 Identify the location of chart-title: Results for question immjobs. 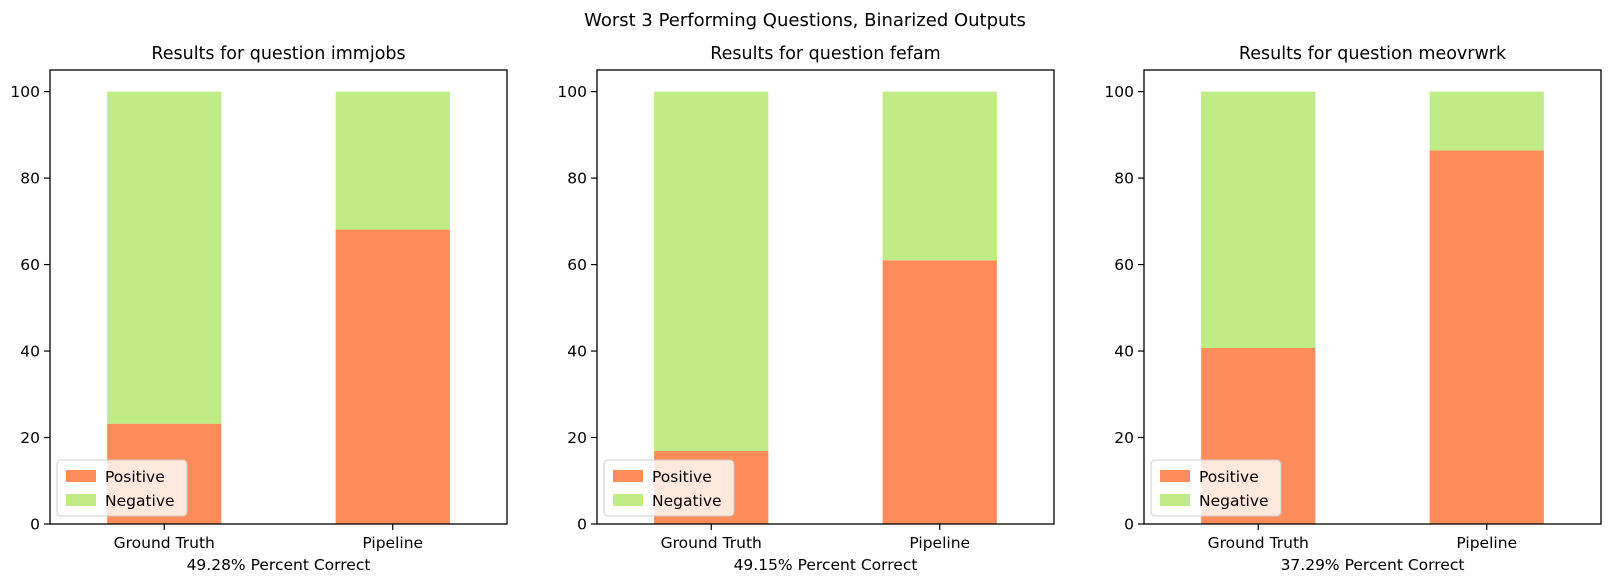
(278, 54).